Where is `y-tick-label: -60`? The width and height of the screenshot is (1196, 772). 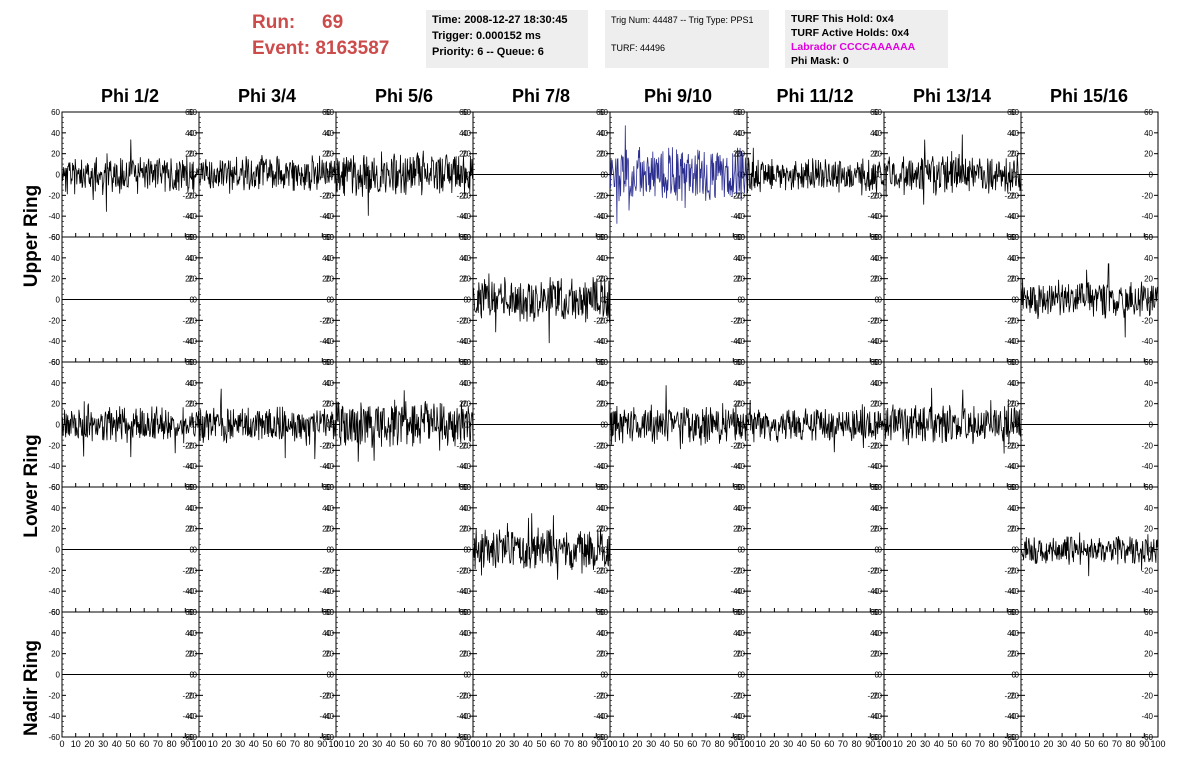 y-tick-label: -60 is located at coordinates (328, 737).